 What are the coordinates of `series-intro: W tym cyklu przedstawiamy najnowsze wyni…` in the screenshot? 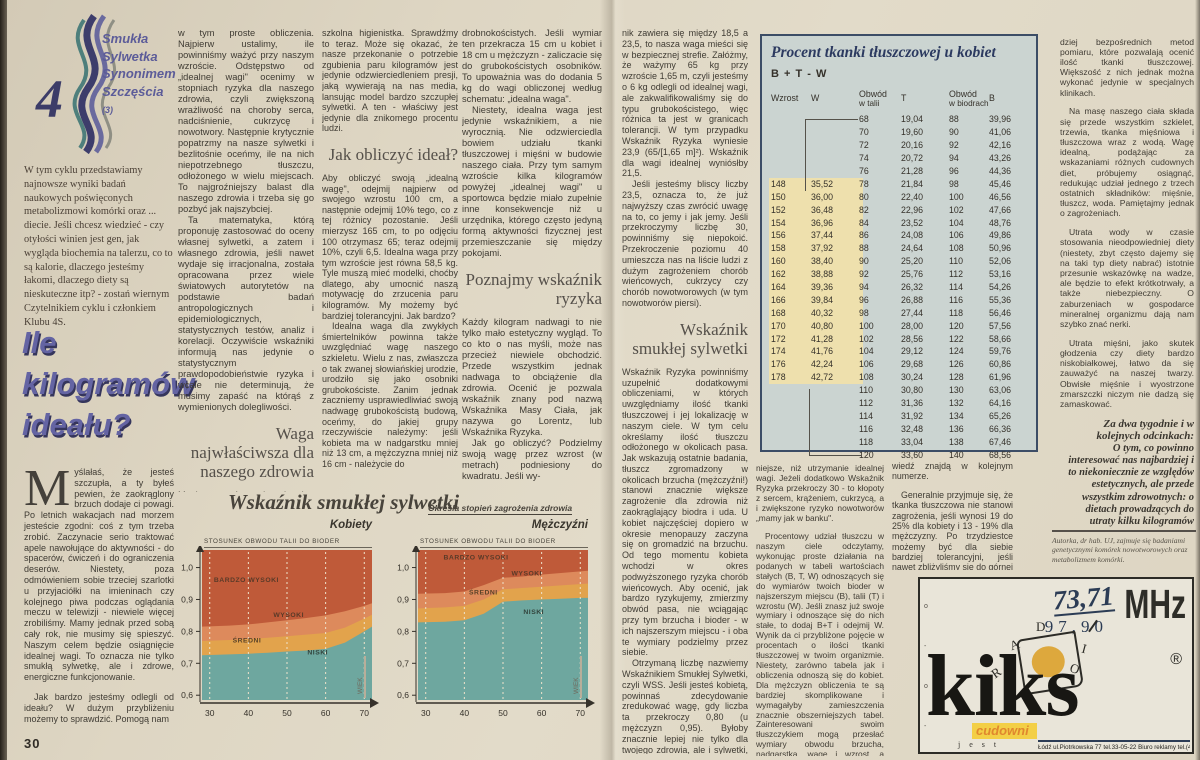 It's located at (98, 246).